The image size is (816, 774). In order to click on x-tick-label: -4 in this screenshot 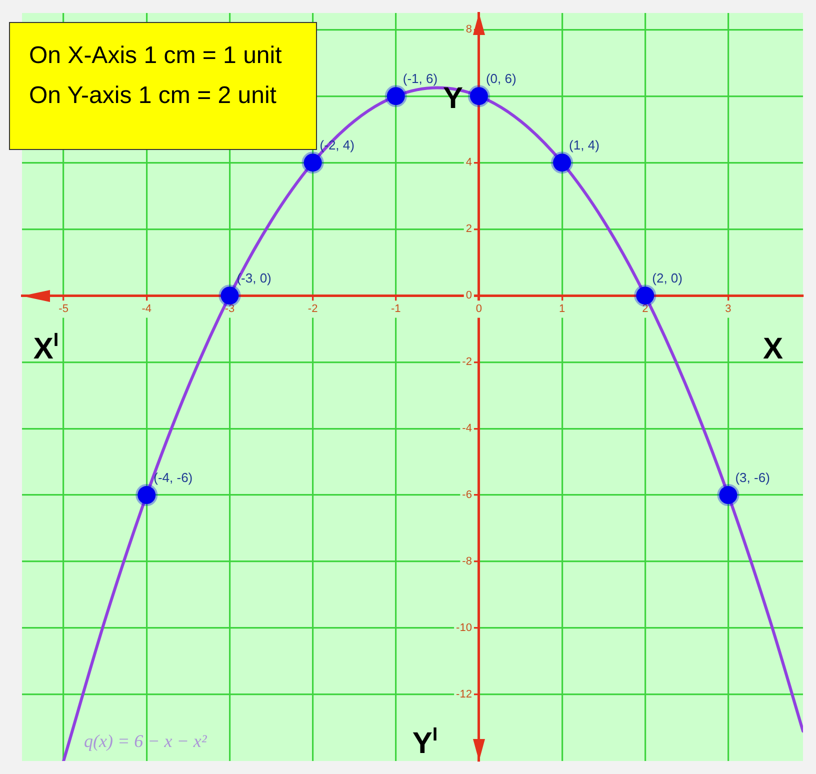, I will do `click(147, 309)`.